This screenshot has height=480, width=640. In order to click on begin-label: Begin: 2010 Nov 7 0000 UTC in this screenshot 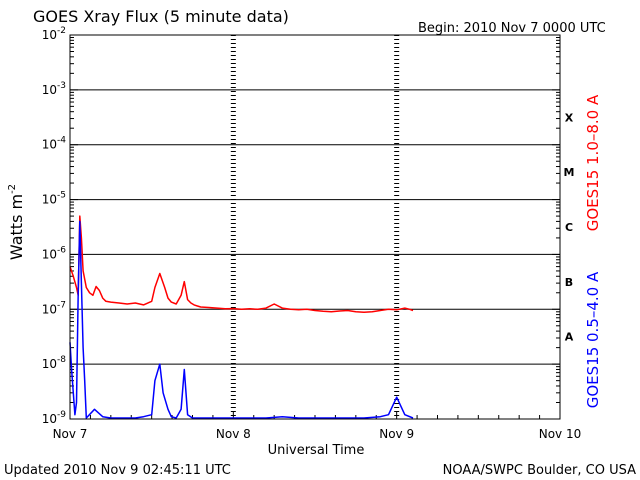, I will do `click(512, 28)`.